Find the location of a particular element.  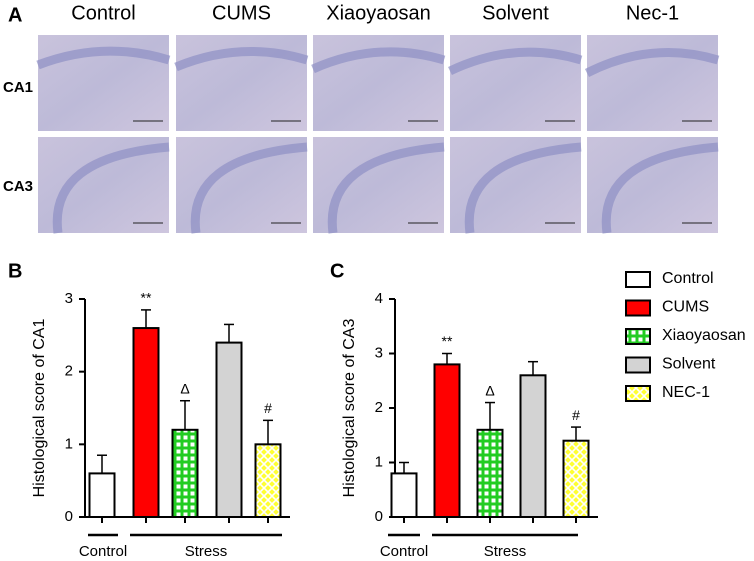

column-heading: CUMS is located at coordinates (241, 13).